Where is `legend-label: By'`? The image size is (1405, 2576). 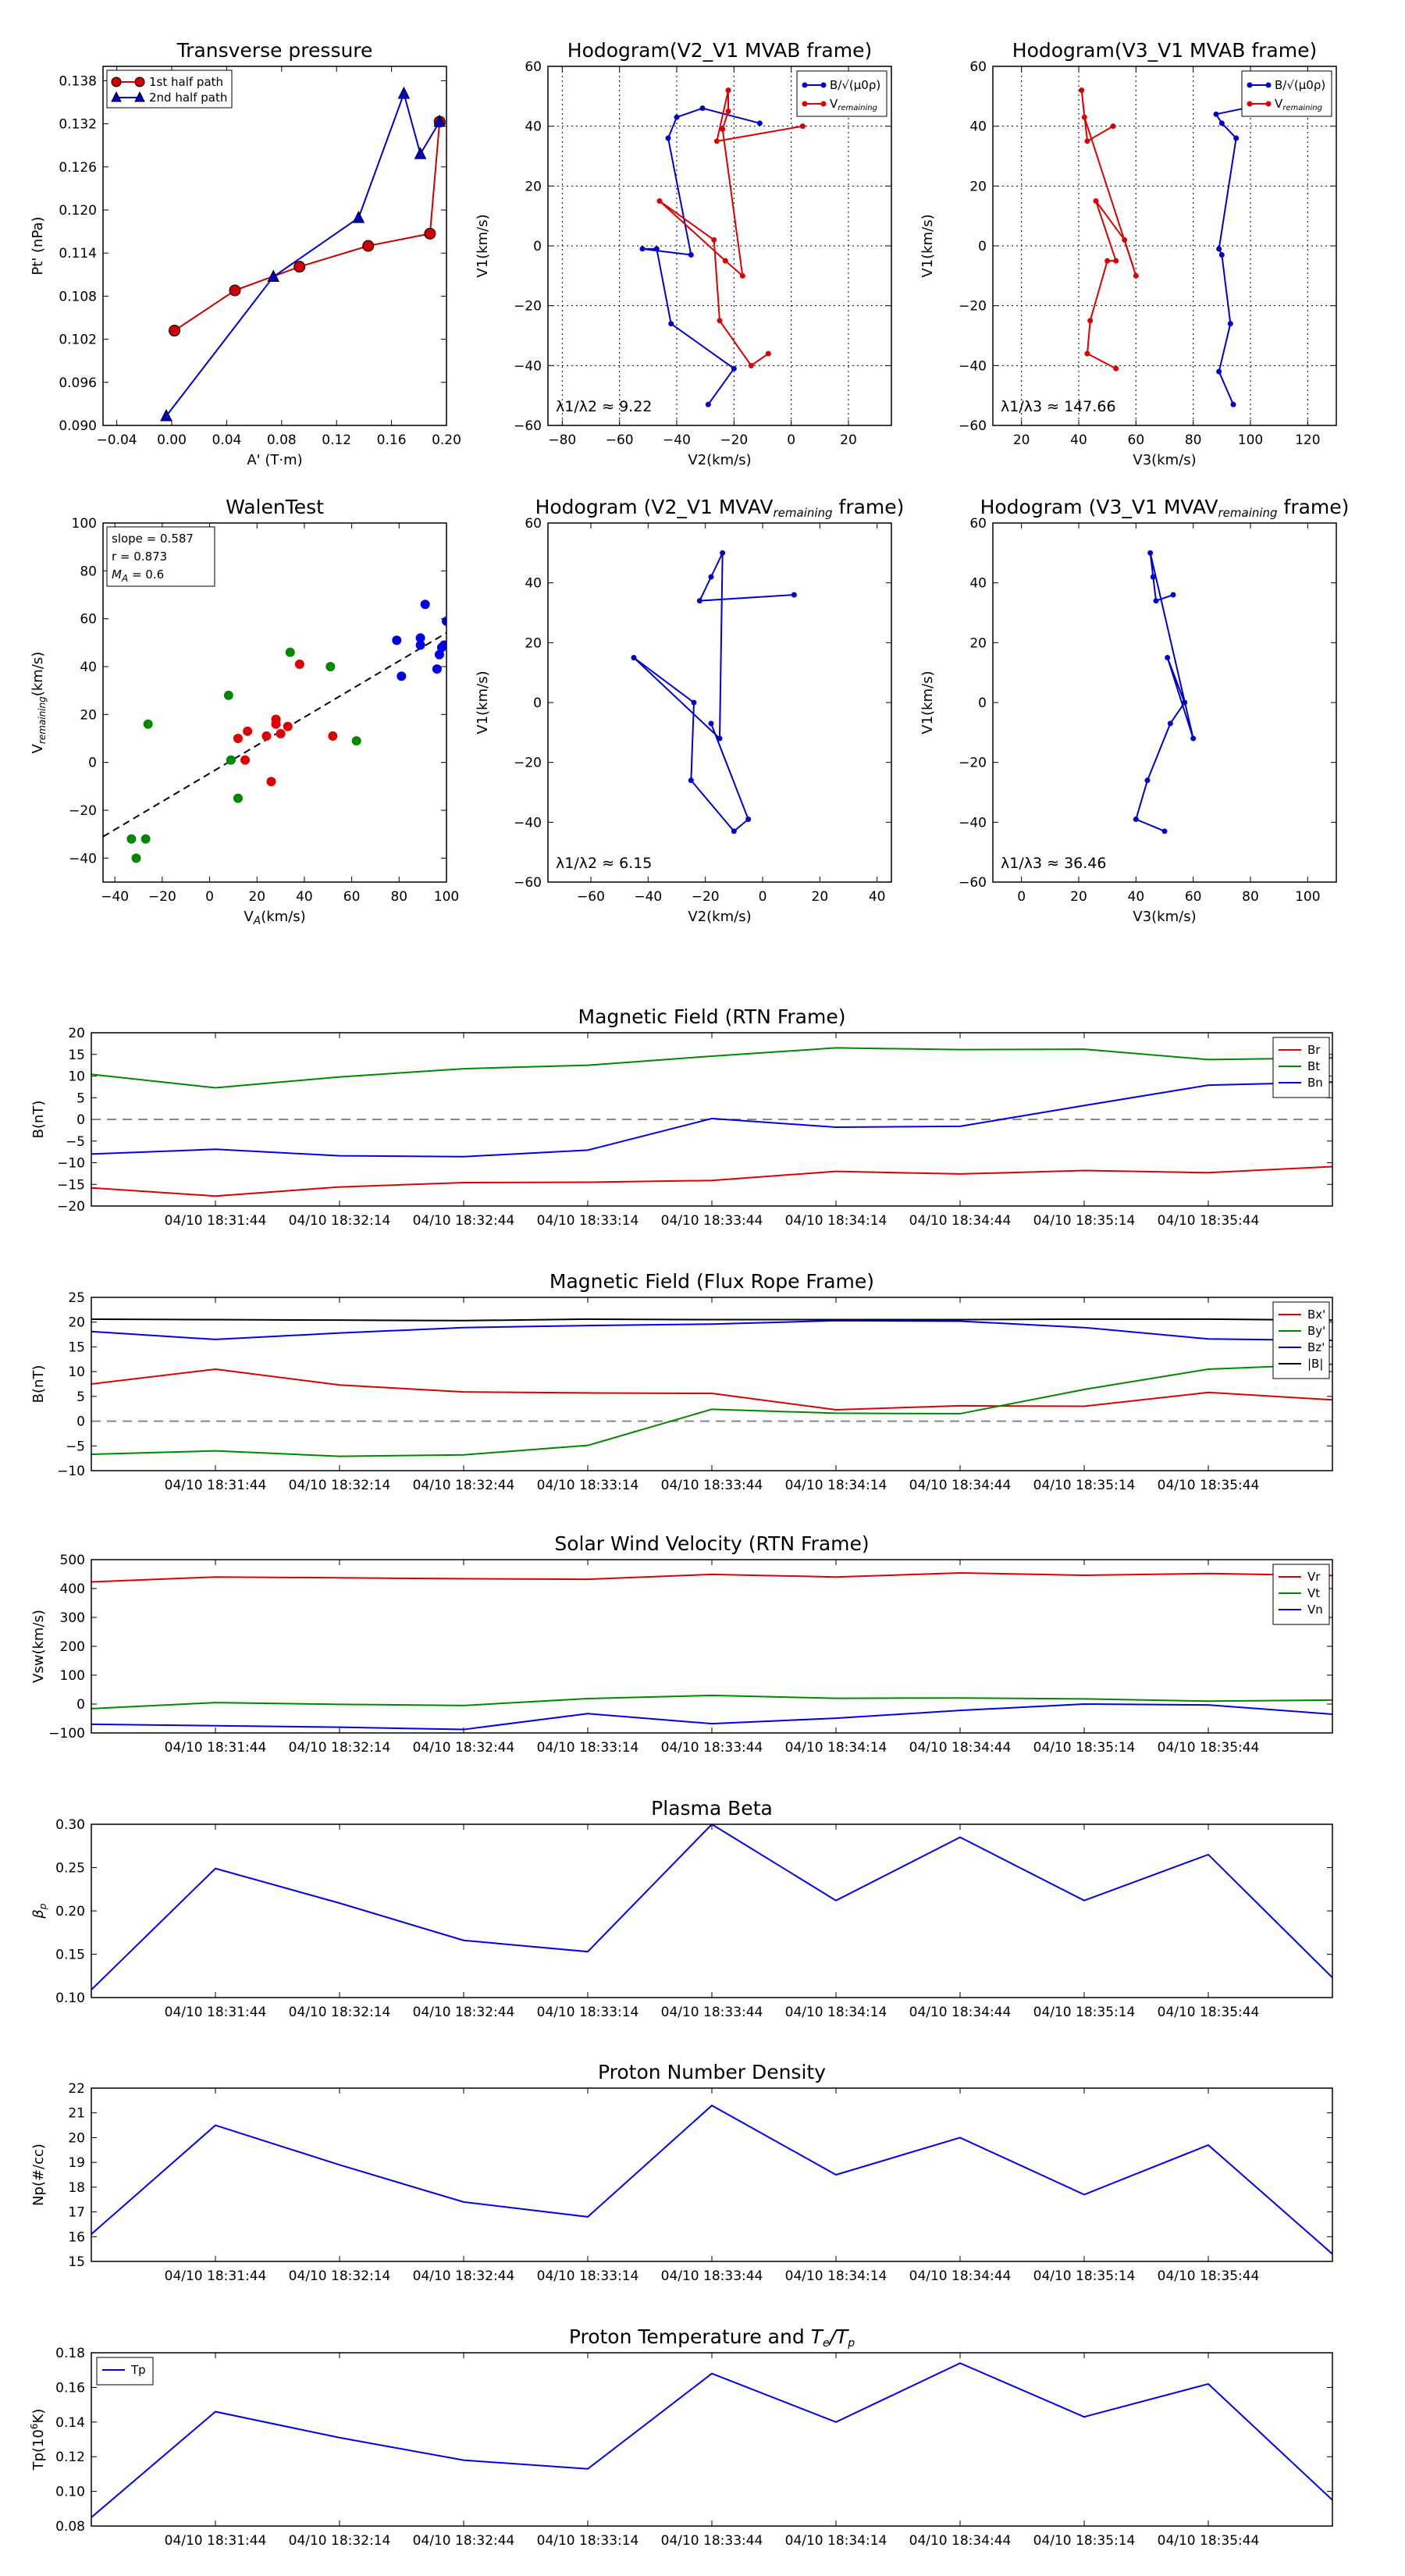
legend-label: By' is located at coordinates (1316, 1331).